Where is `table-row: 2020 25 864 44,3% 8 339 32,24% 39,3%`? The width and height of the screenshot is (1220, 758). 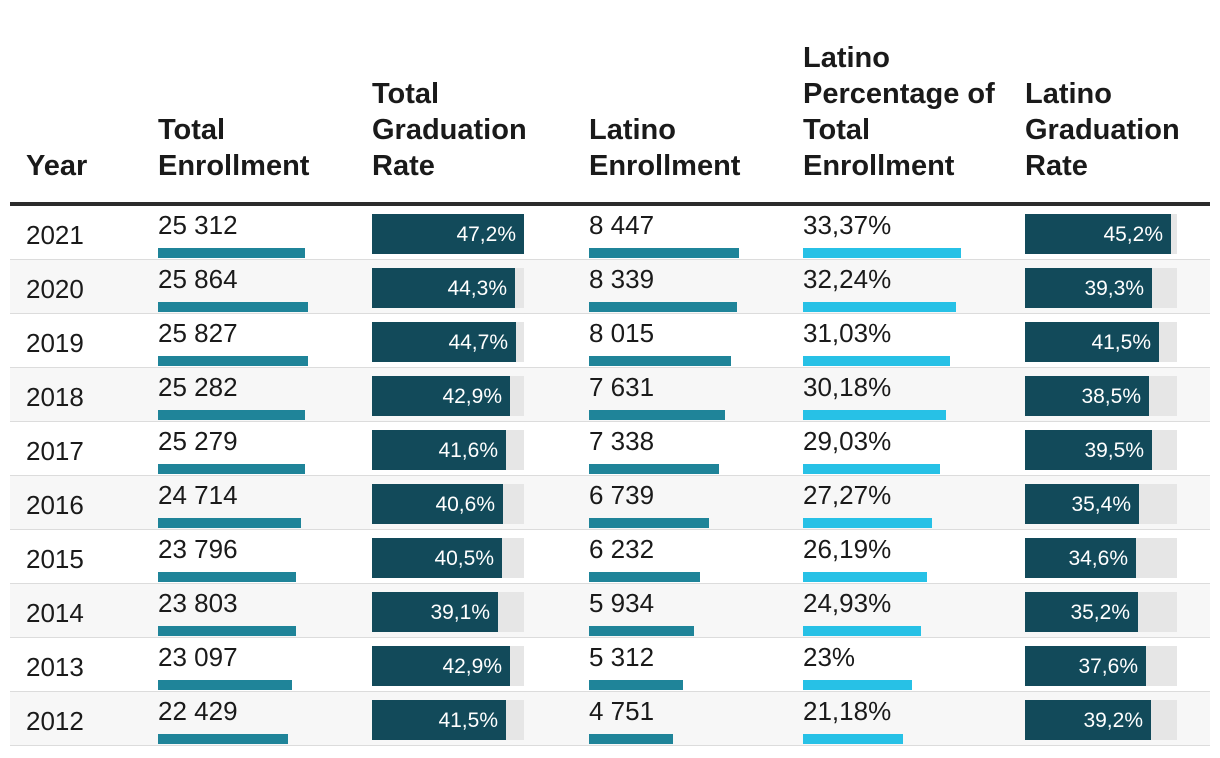
table-row: 2020 25 864 44,3% 8 339 32,24% 39,3% is located at coordinates (610, 287).